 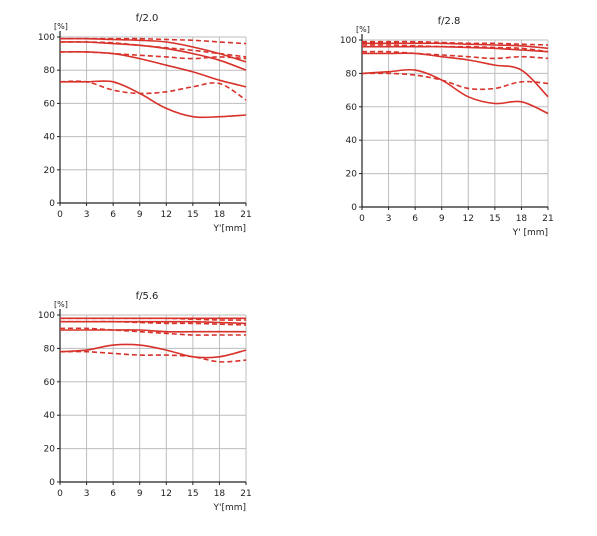 What do you see at coordinates (449, 21) in the screenshot?
I see `chart-title: f/2.8` at bounding box center [449, 21].